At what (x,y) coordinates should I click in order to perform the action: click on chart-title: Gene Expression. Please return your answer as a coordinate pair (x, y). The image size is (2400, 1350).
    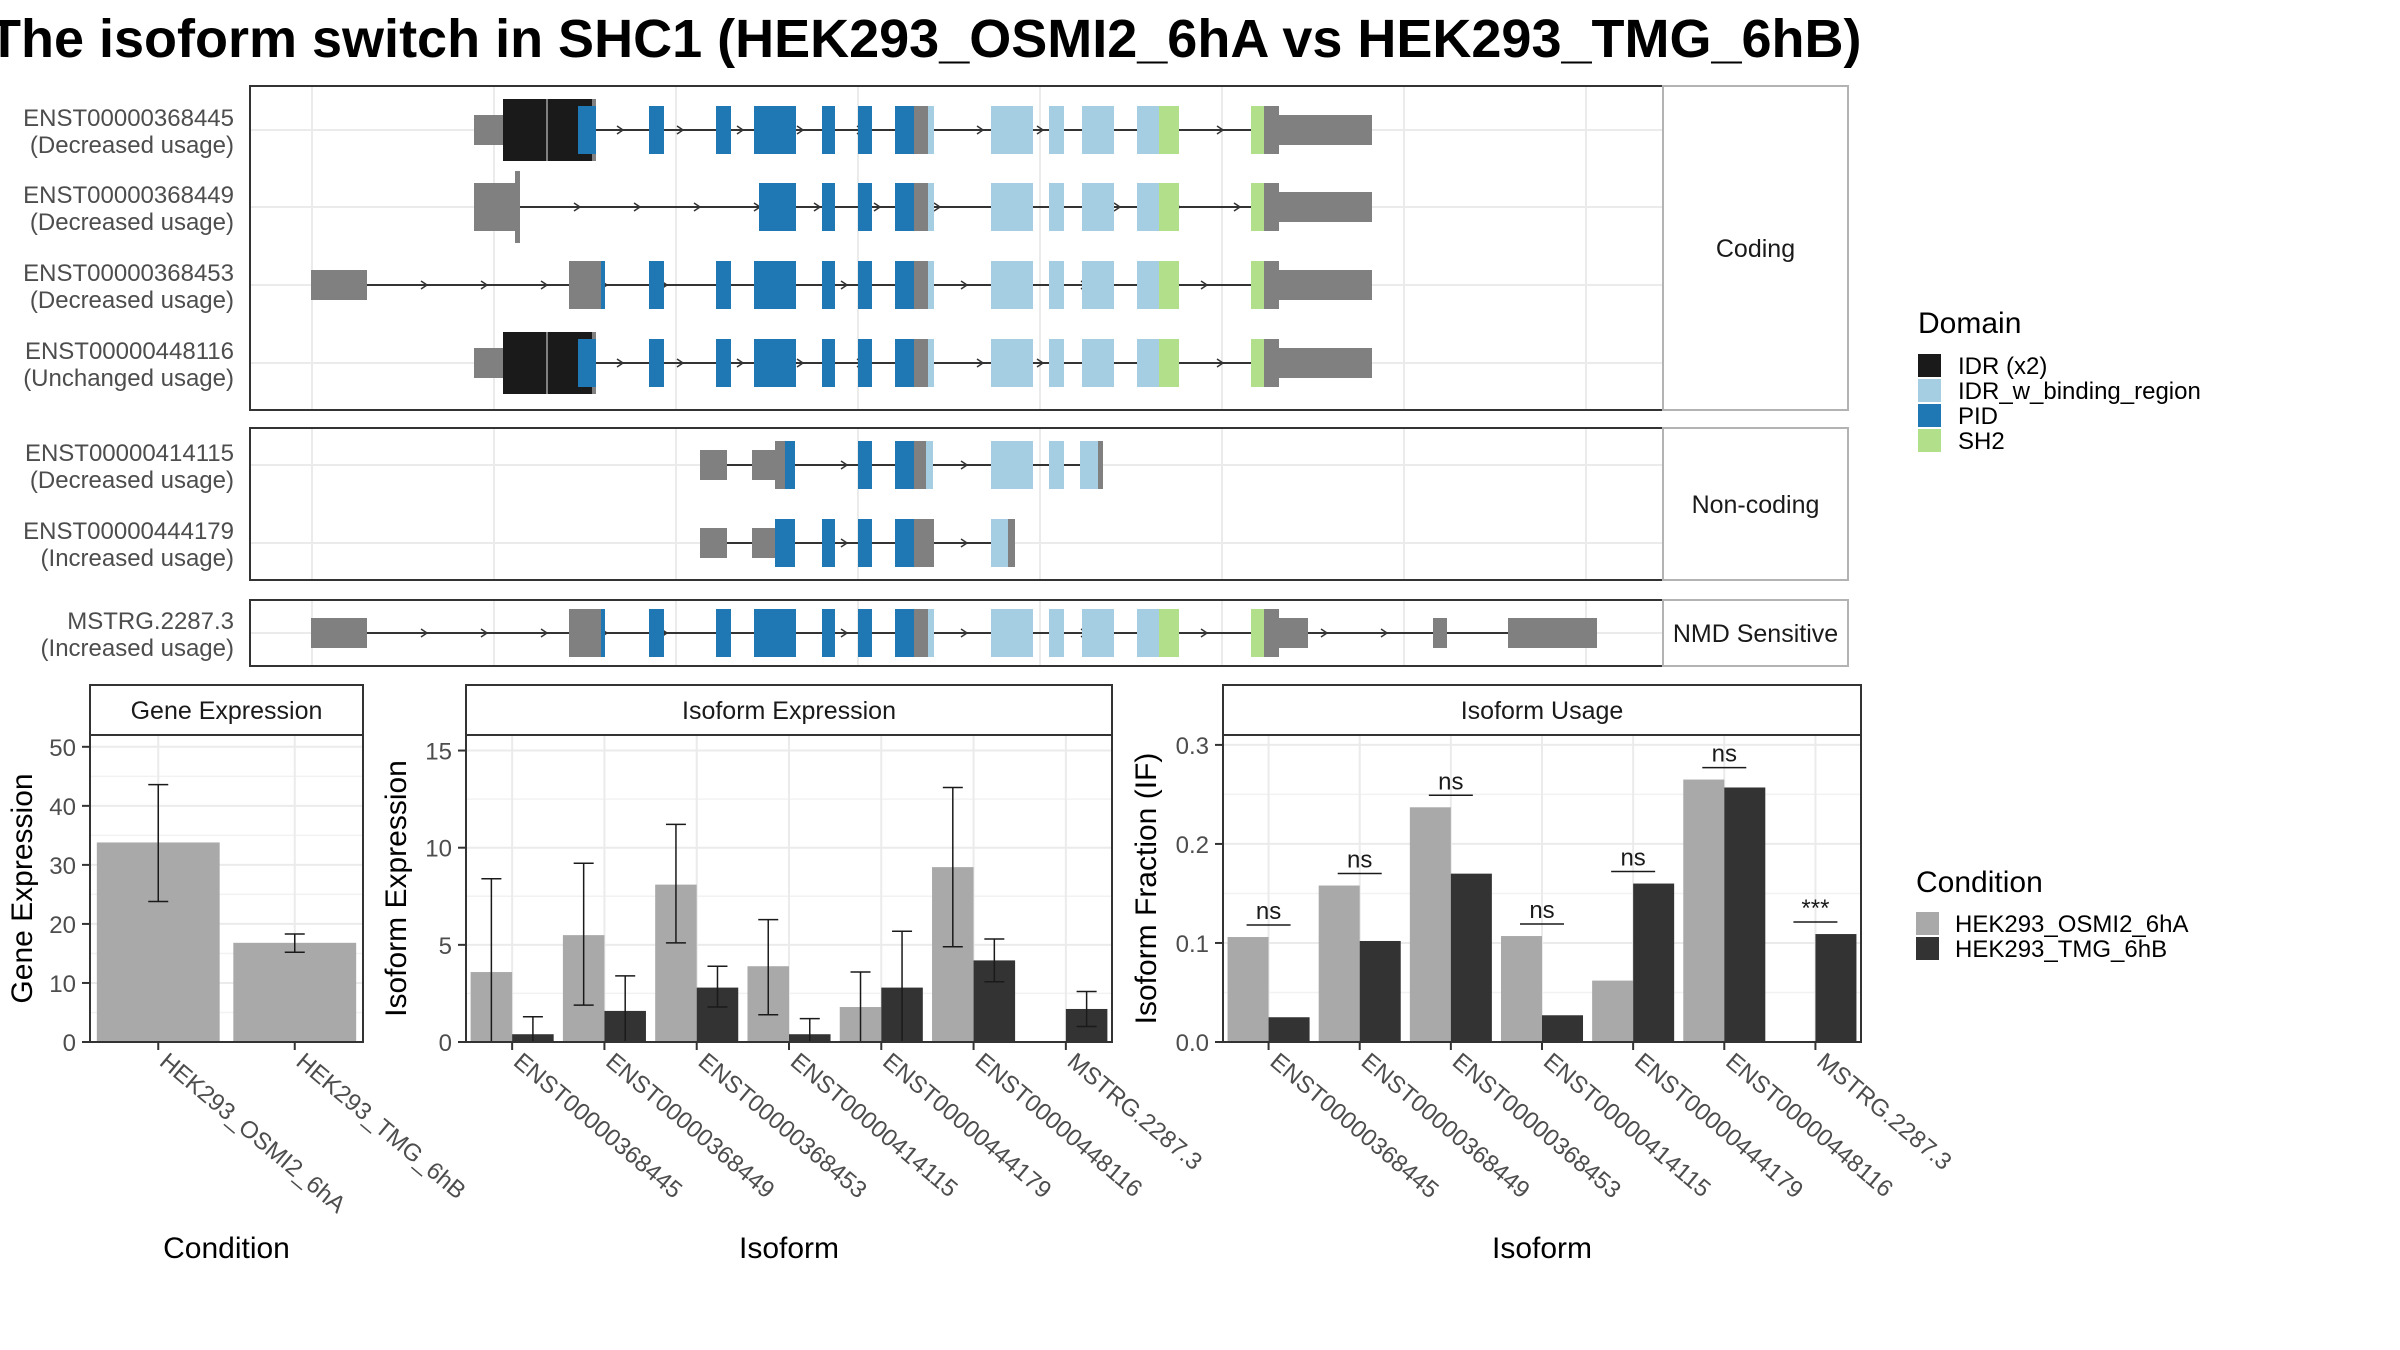
    Looking at the image, I should click on (227, 711).